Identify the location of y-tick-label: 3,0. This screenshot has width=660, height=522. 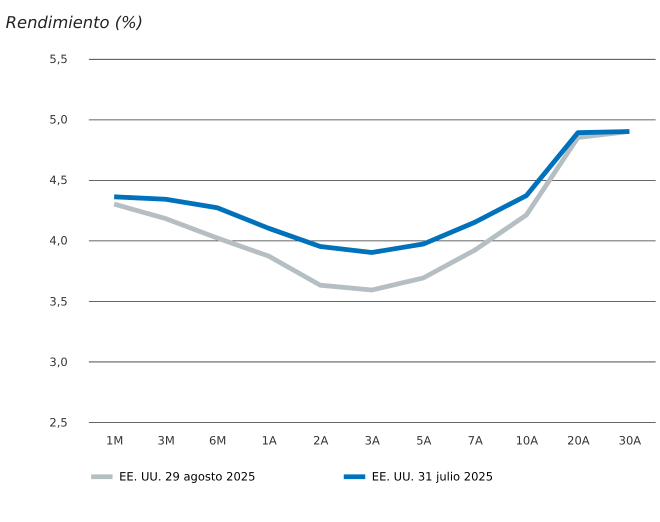
(58, 361).